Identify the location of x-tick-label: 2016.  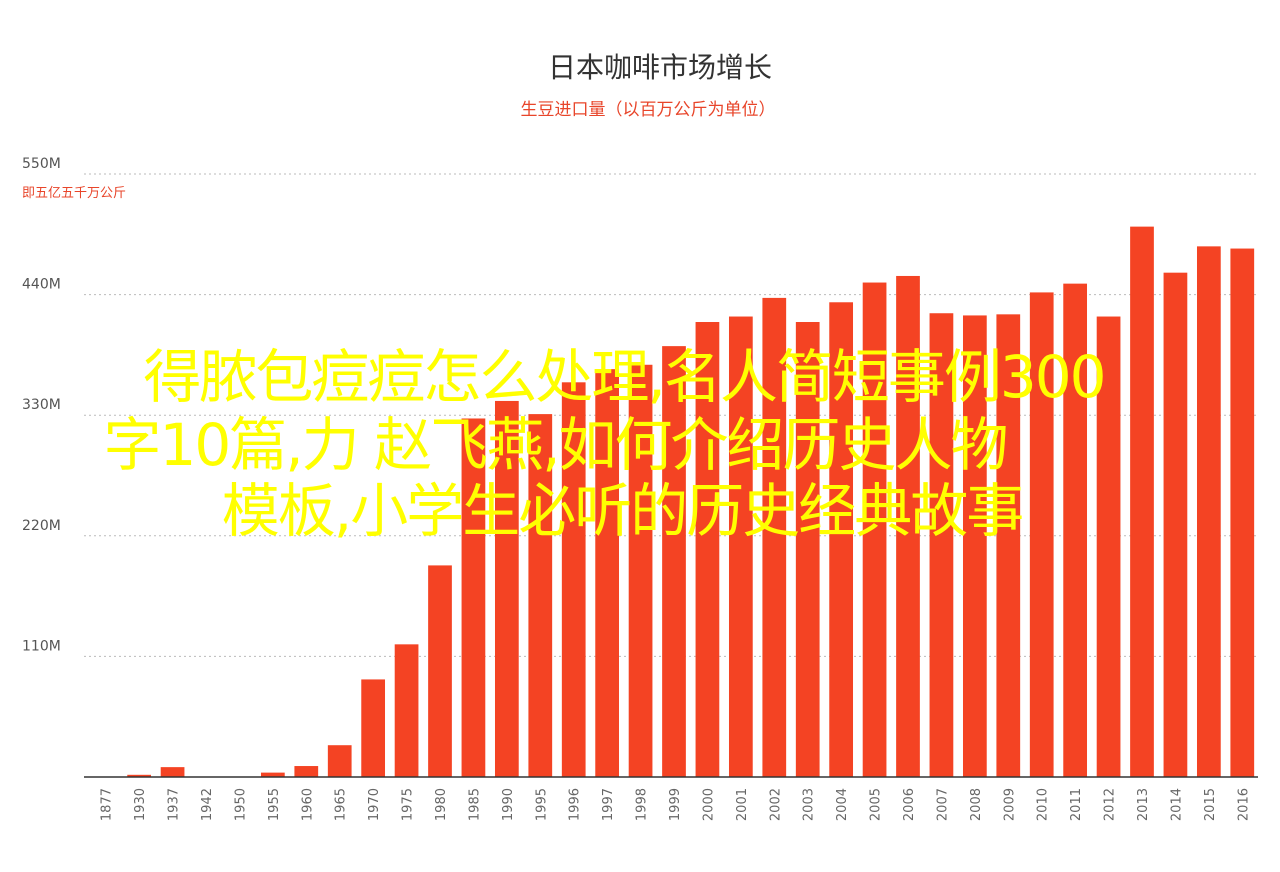
(1243, 804).